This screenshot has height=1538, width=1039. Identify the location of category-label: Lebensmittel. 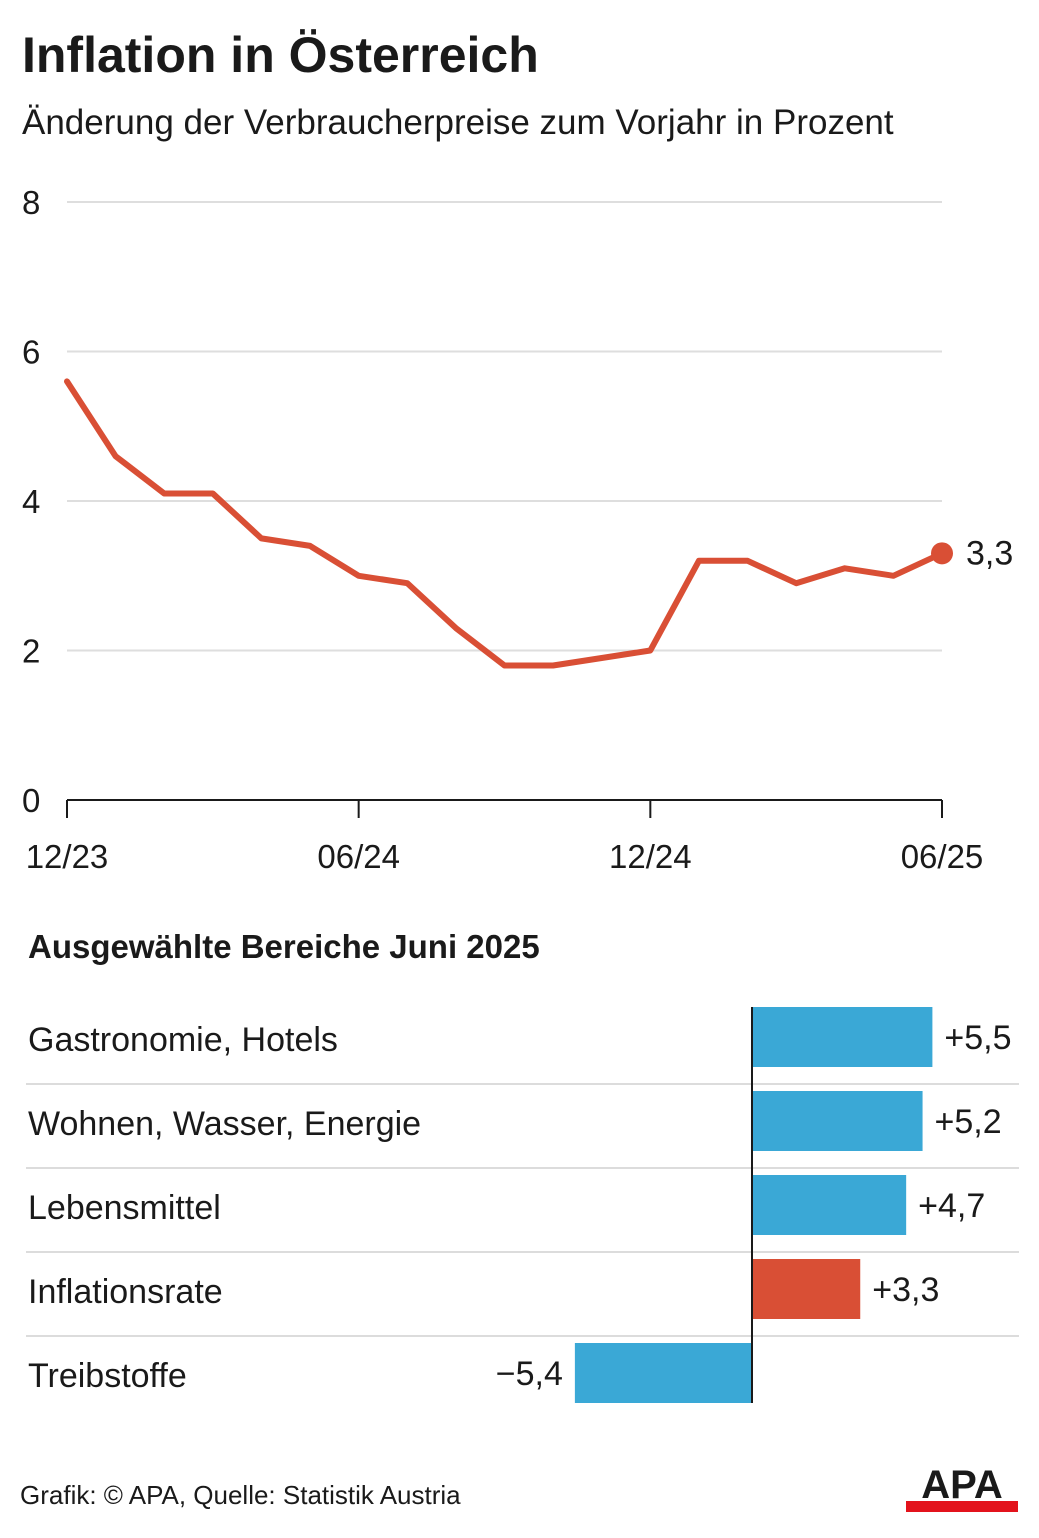
(124, 1208).